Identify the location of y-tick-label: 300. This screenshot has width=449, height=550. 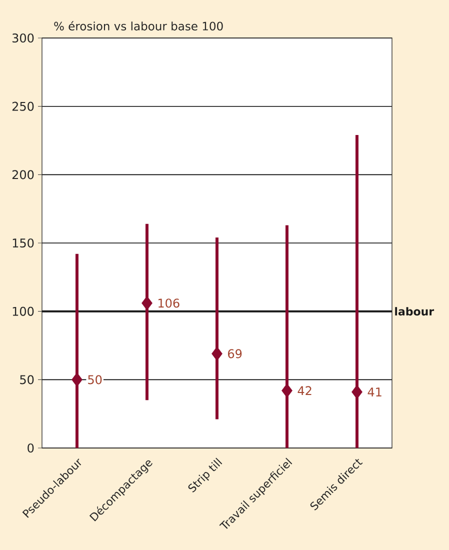
(23, 38).